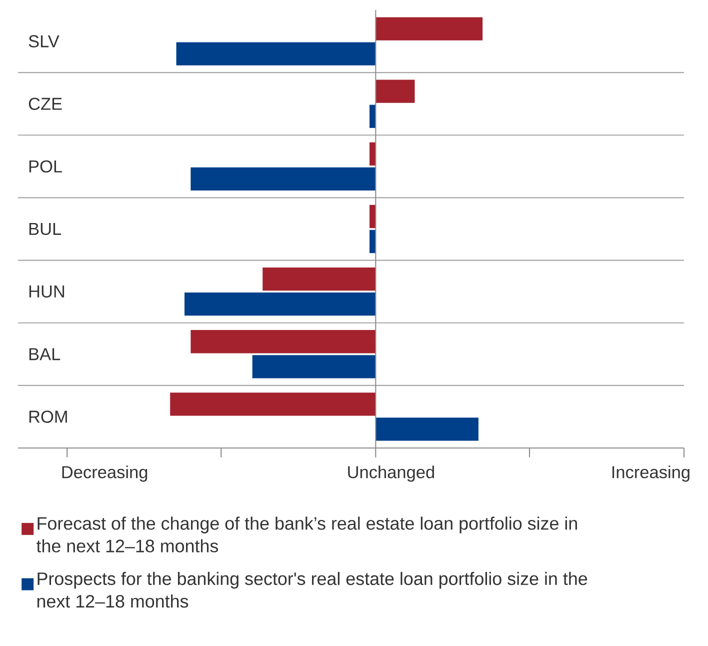  What do you see at coordinates (45, 166) in the screenshot?
I see `y-tick-label: POL` at bounding box center [45, 166].